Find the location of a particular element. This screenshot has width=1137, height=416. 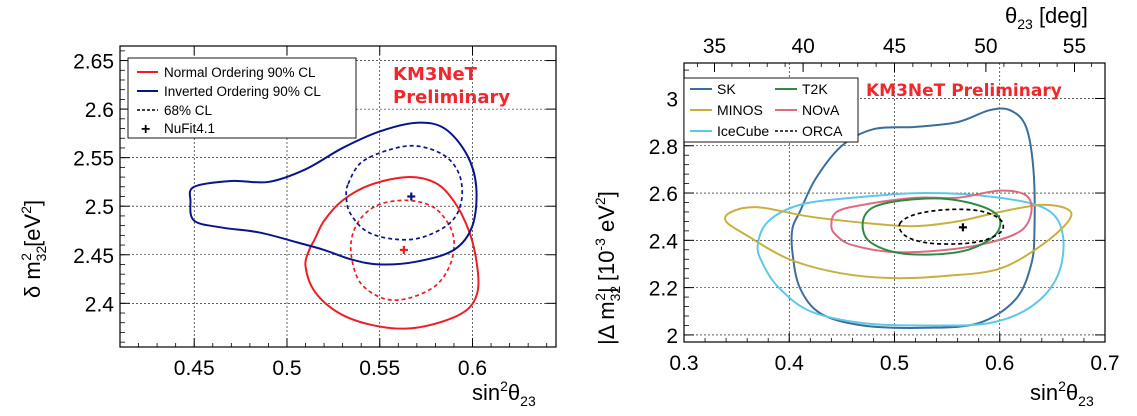

legend-label-sk: SK is located at coordinates (726, 89).